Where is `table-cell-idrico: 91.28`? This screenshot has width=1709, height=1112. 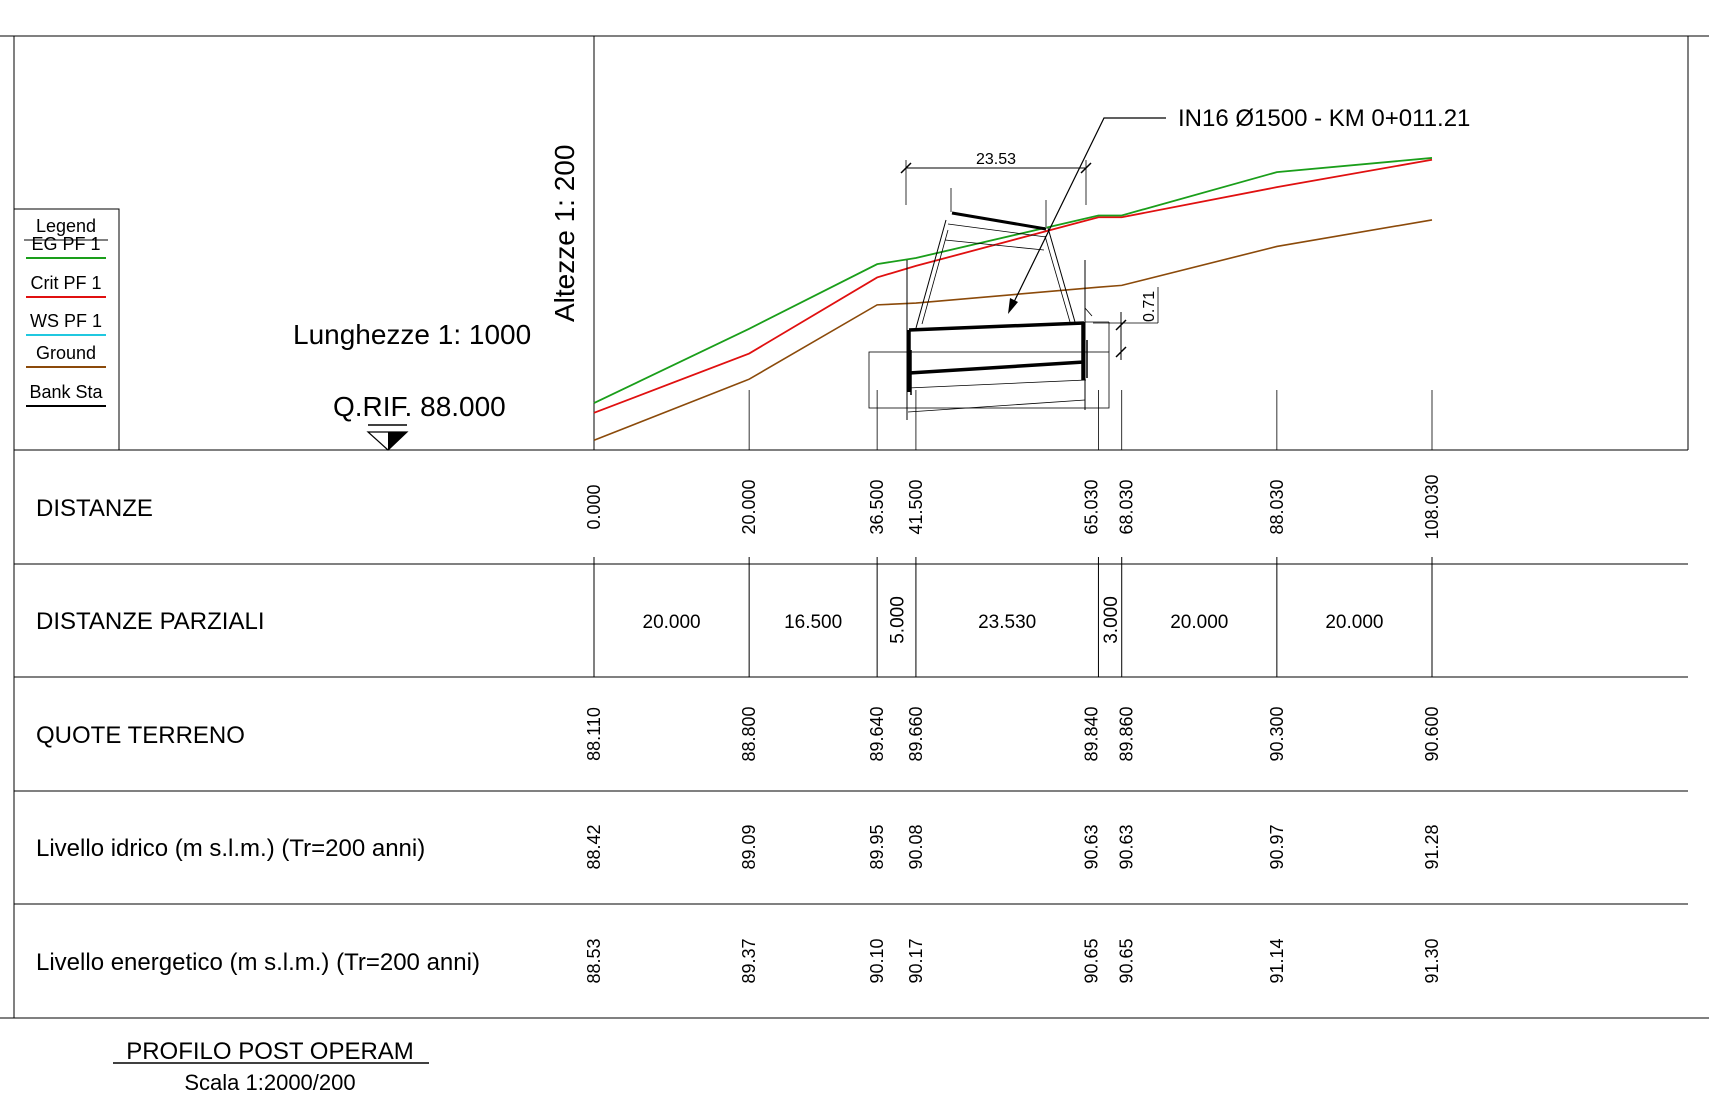 table-cell-idrico: 91.28 is located at coordinates (1432, 846).